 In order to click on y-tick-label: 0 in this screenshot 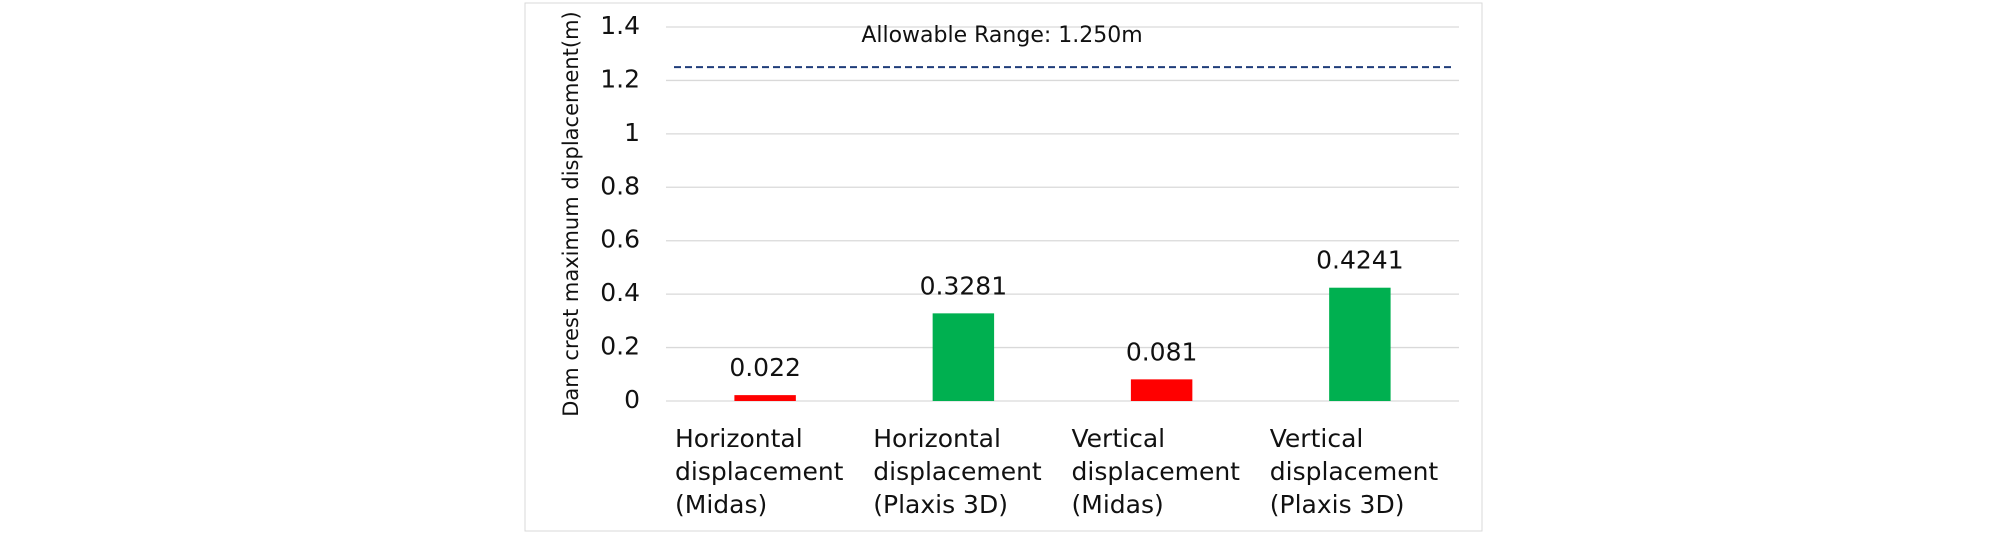, I will do `click(632, 399)`.